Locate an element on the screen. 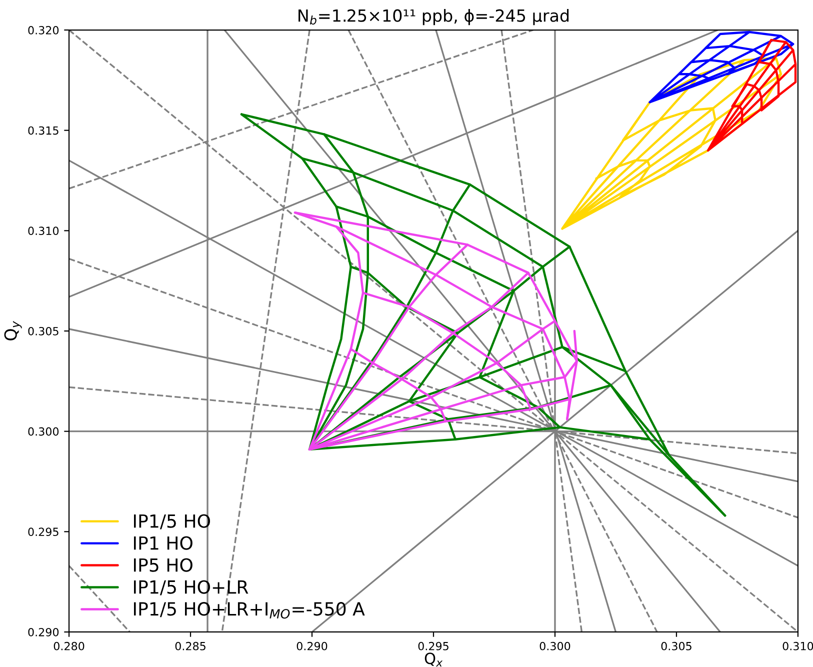 This screenshot has width=813, height=667. y-axis-title: Q$_{y}$ is located at coordinates (13, 330).